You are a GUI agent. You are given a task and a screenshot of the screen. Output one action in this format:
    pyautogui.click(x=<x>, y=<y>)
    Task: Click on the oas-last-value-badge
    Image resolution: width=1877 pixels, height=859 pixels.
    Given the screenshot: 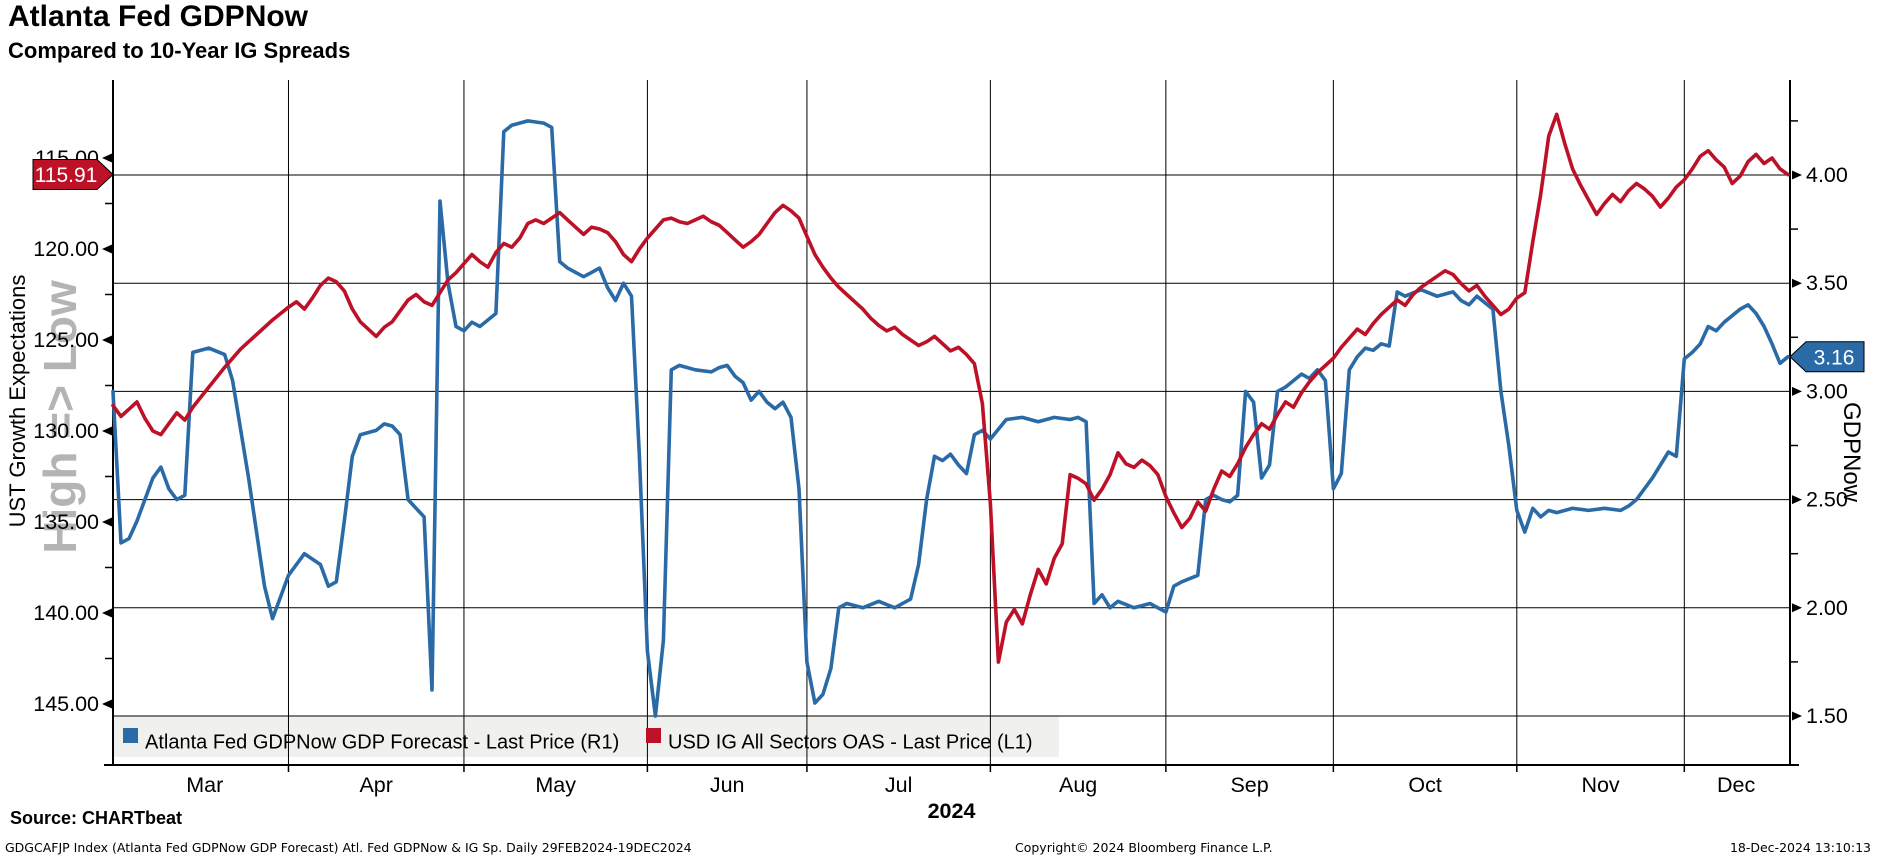 What is the action you would take?
    pyautogui.click(x=73, y=175)
    